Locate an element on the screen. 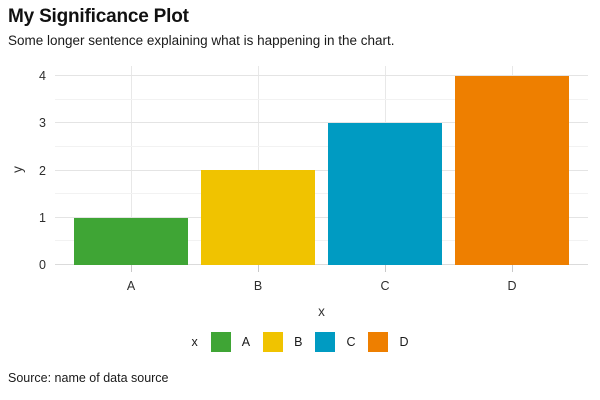  legend-label-B: B is located at coordinates (298, 342).